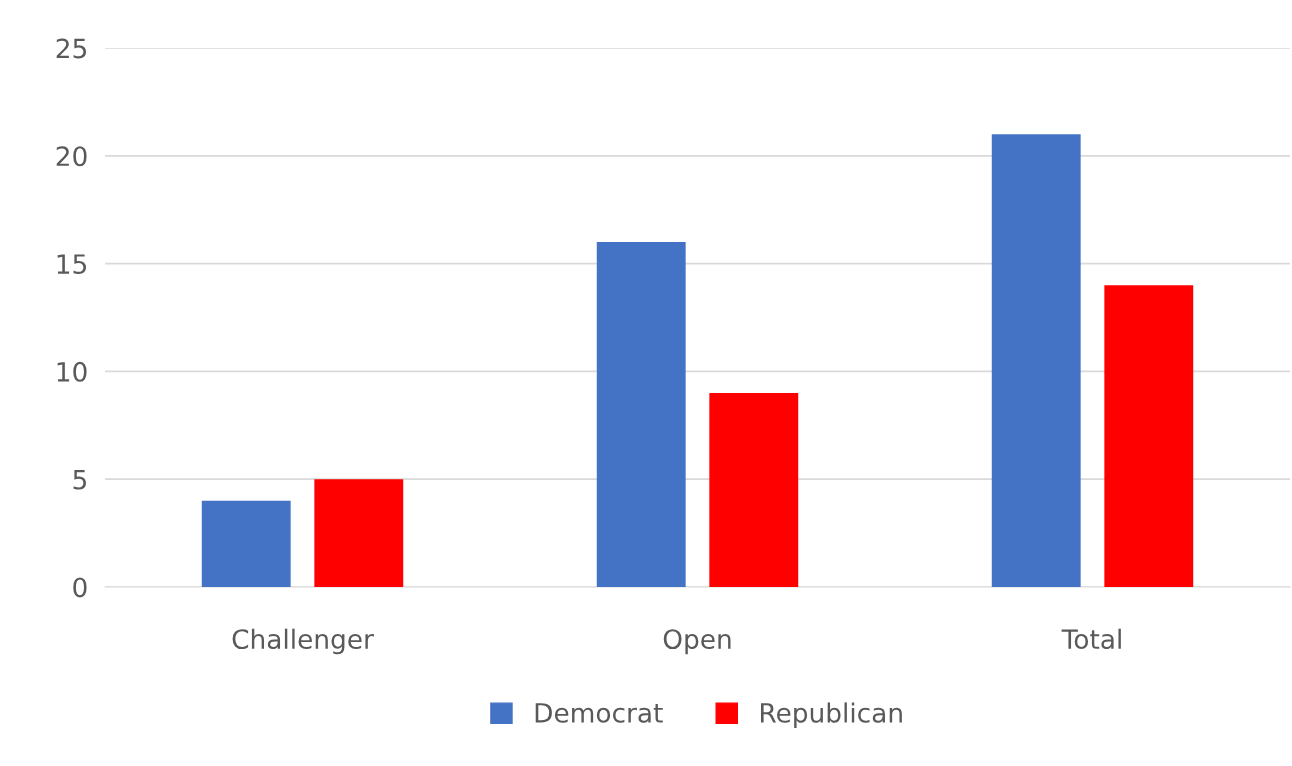  Describe the element at coordinates (80, 587) in the screenshot. I see `y-tick-label: 0` at that location.